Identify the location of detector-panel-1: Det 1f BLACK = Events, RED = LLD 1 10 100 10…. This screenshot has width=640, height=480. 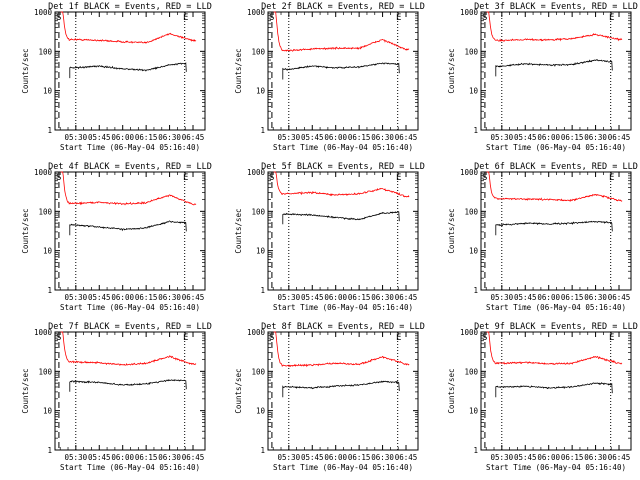
(116, 77).